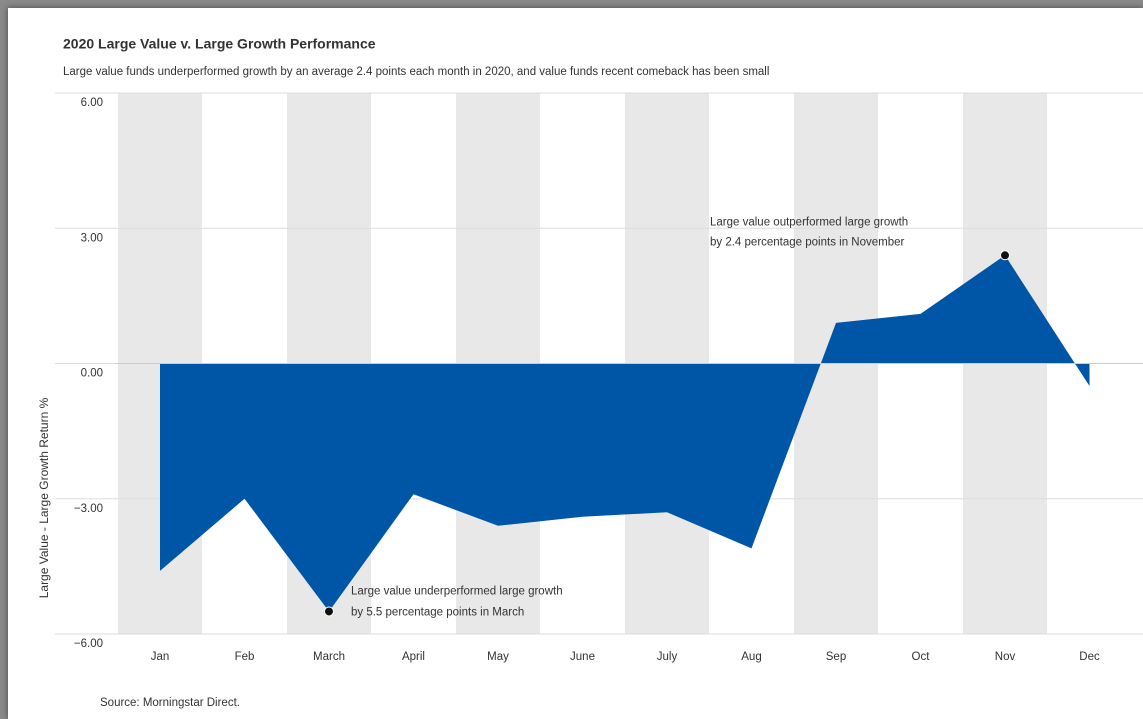 This screenshot has height=719, width=1143. What do you see at coordinates (1089, 657) in the screenshot?
I see `x-tick-label: Dec` at bounding box center [1089, 657].